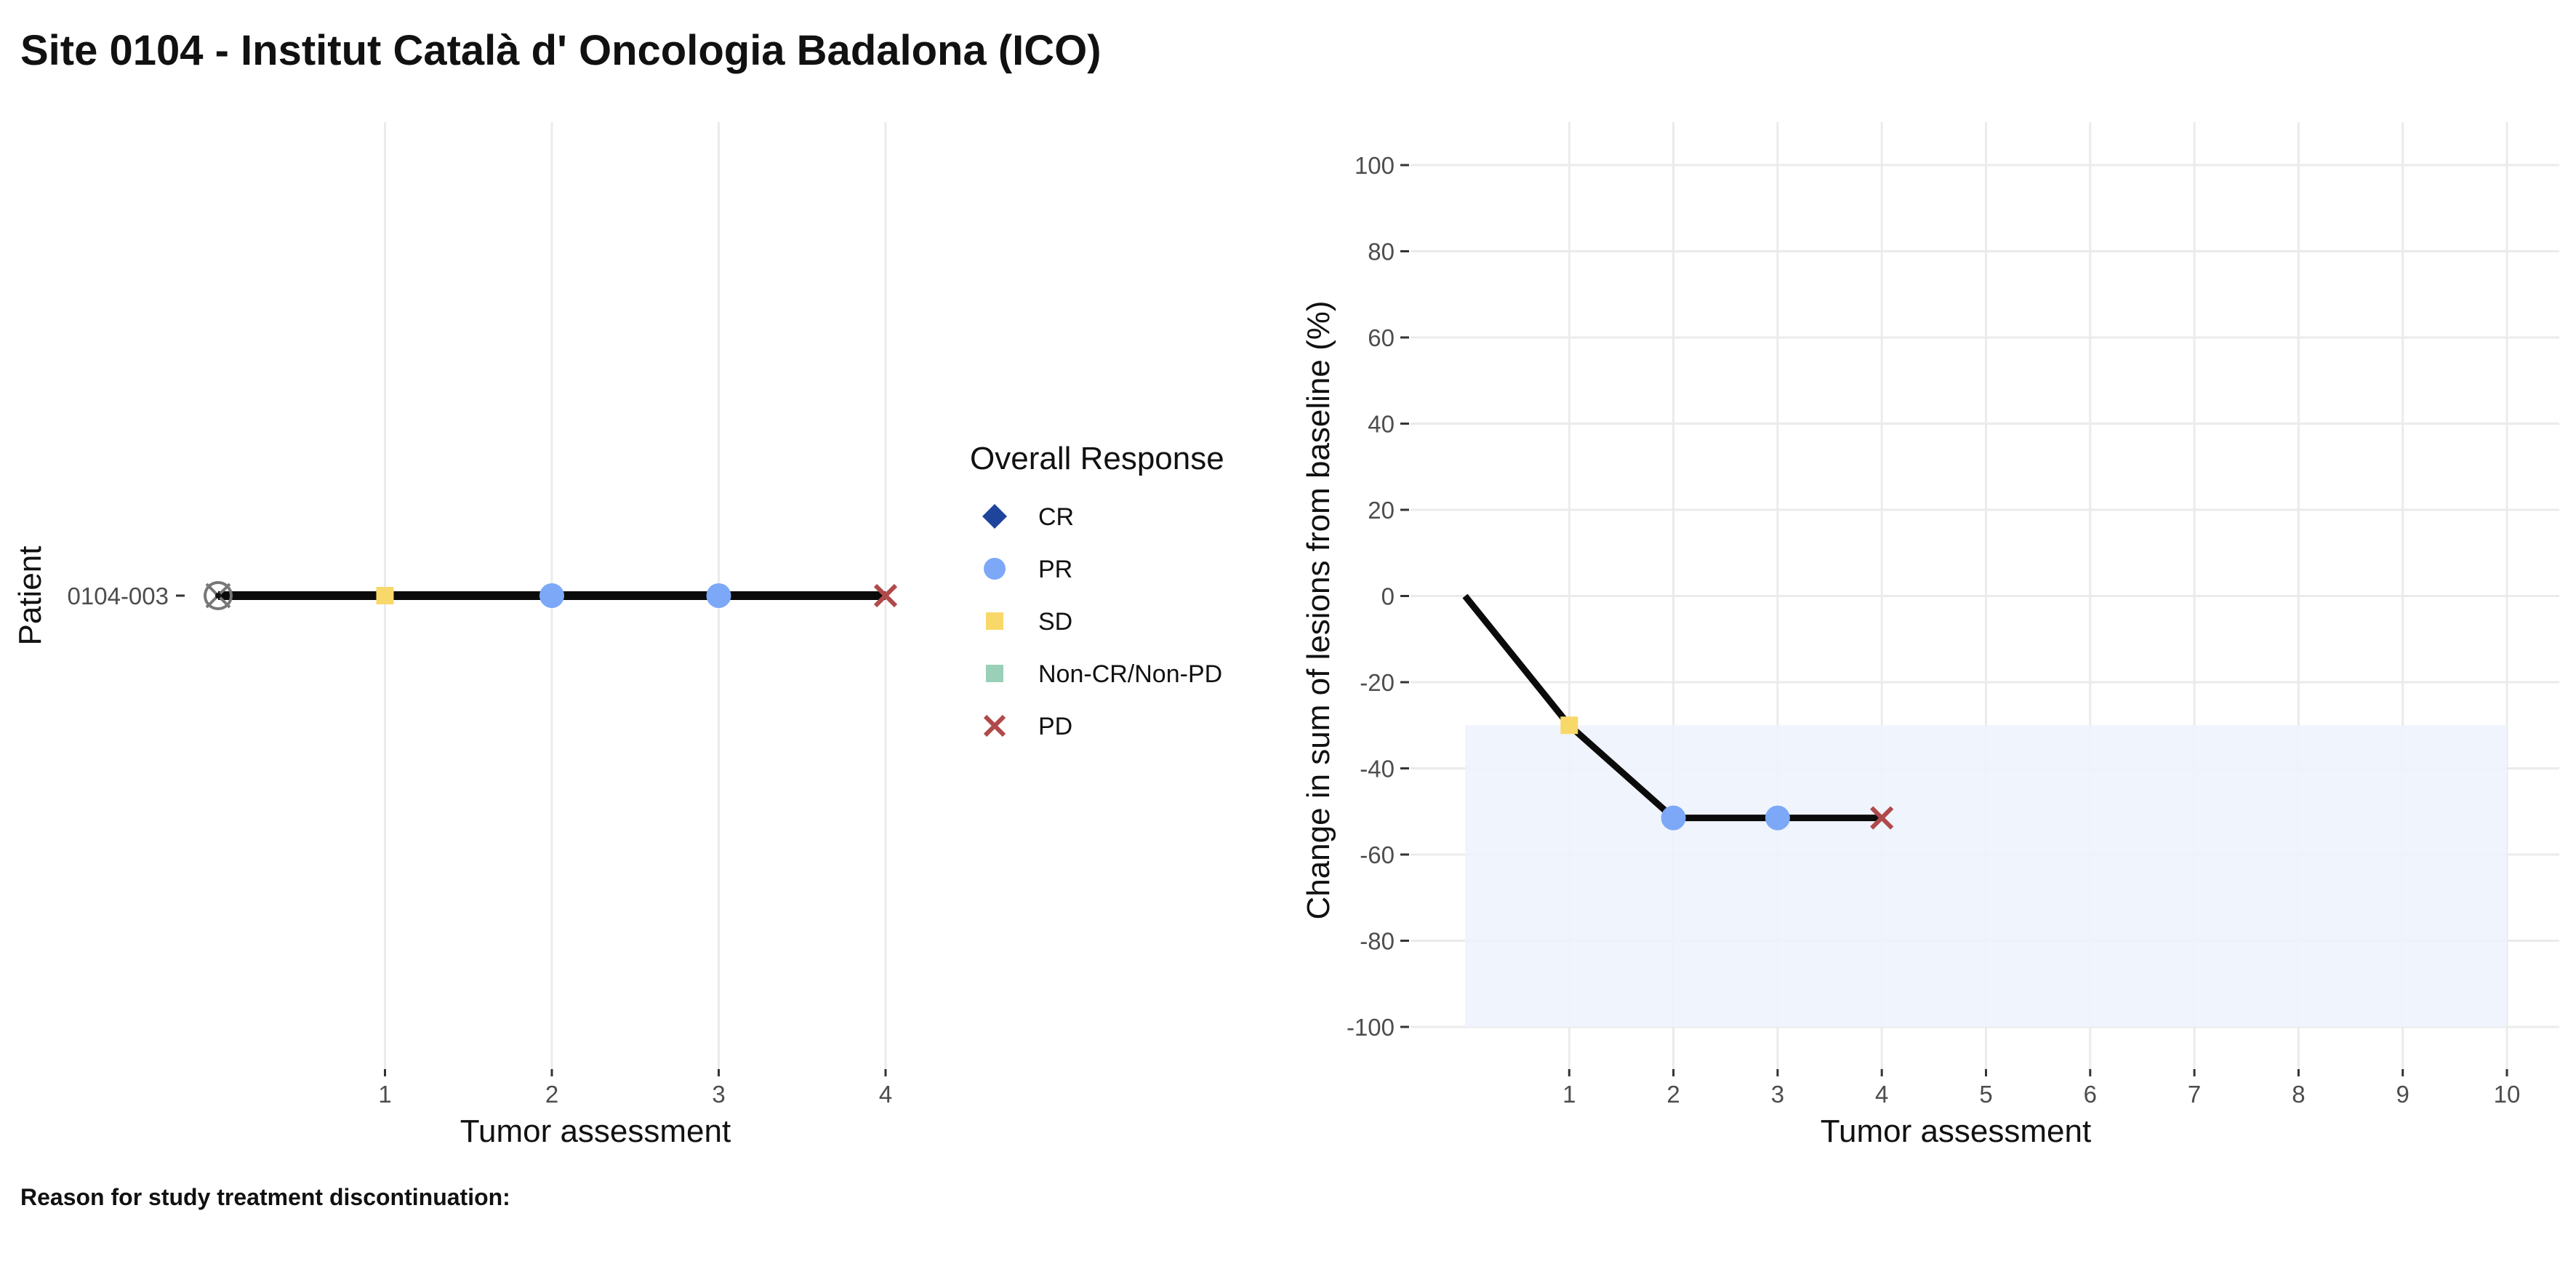 This screenshot has width=2576, height=1288. Describe the element at coordinates (1097, 458) in the screenshot. I see `legend-title: Overall Response` at that location.